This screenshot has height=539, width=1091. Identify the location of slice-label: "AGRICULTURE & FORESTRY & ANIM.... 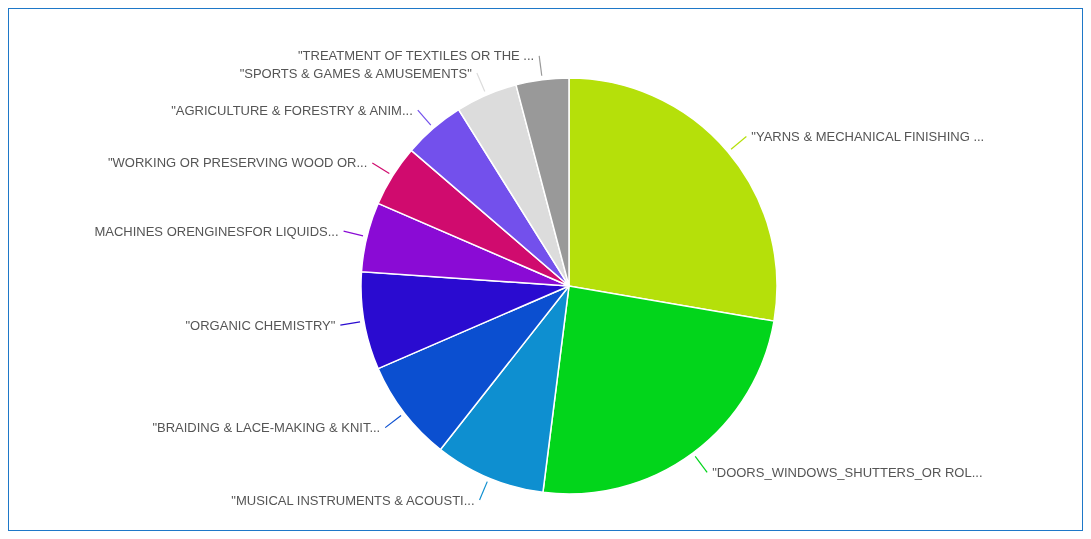
(292, 110).